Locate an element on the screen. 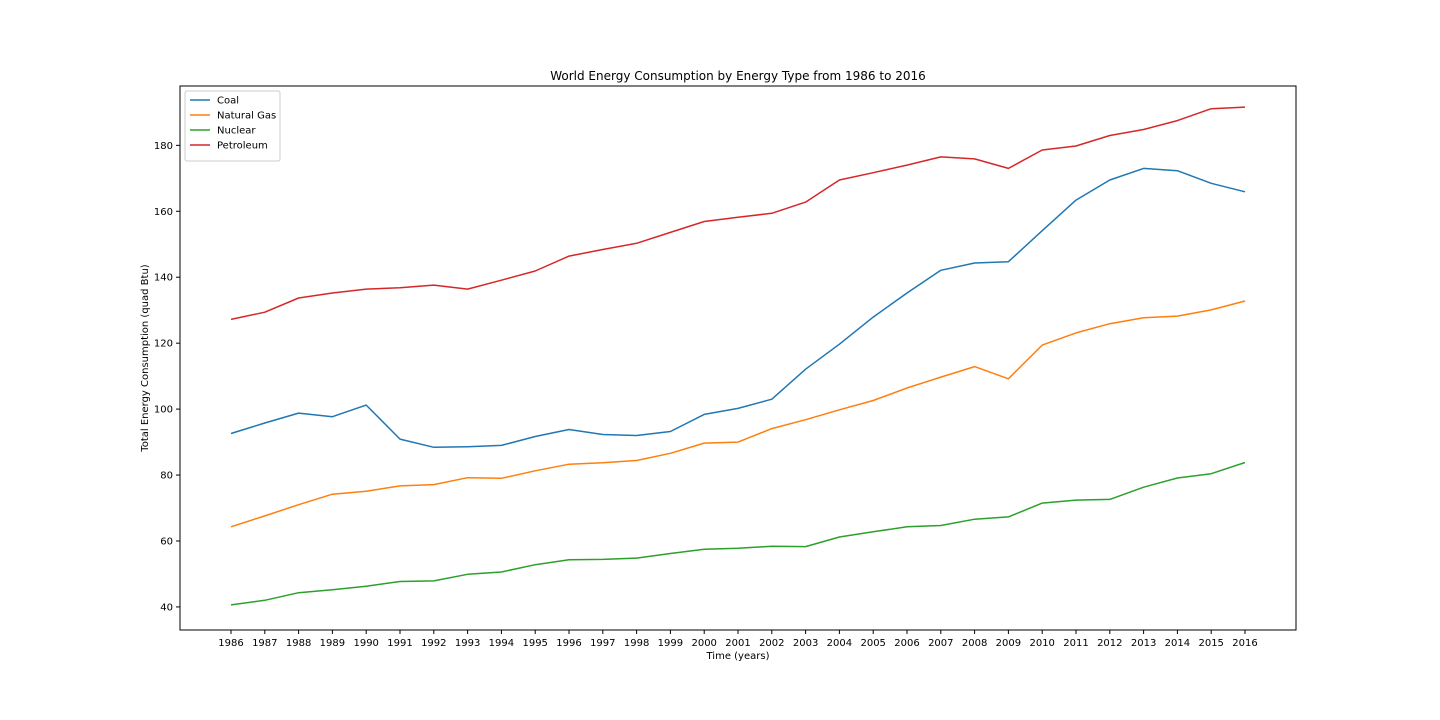  x-tick-label: 2016 is located at coordinates (1244, 643).